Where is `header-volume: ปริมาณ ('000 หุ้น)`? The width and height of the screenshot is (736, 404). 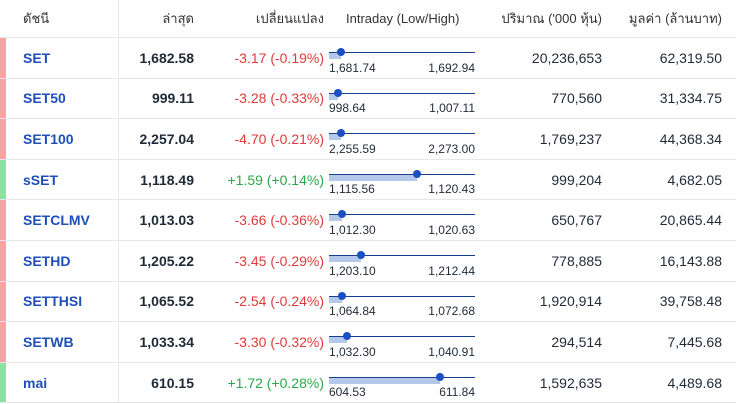 header-volume: ปริมาณ ('000 หุ้น) is located at coordinates (551, 18).